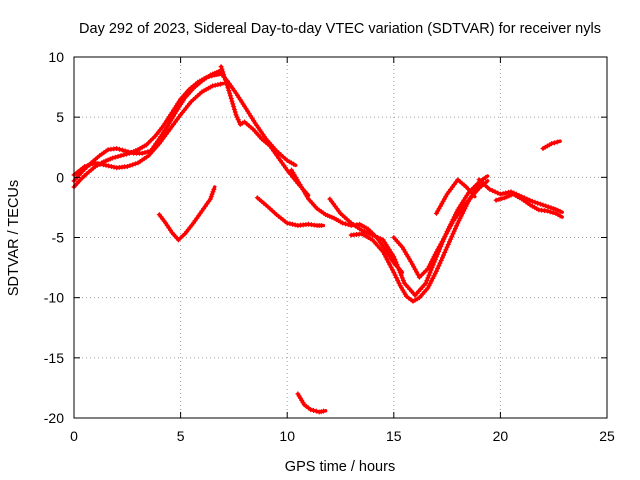 Image resolution: width=640 pixels, height=480 pixels. Describe the element at coordinates (74, 436) in the screenshot. I see `x-tick-label: 0` at that location.